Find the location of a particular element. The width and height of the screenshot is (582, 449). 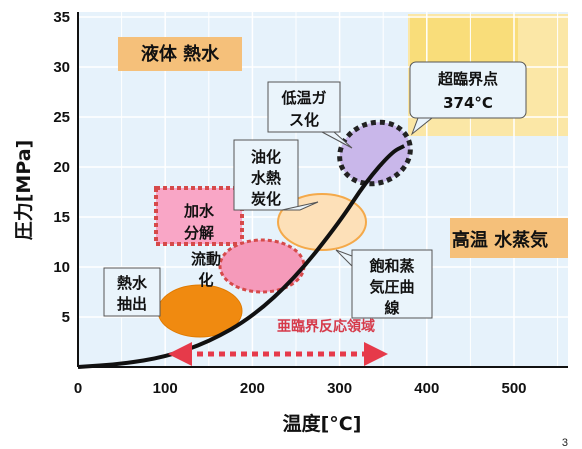

subcritical-band-label: 亜臨界反応領域 is located at coordinates (326, 326).